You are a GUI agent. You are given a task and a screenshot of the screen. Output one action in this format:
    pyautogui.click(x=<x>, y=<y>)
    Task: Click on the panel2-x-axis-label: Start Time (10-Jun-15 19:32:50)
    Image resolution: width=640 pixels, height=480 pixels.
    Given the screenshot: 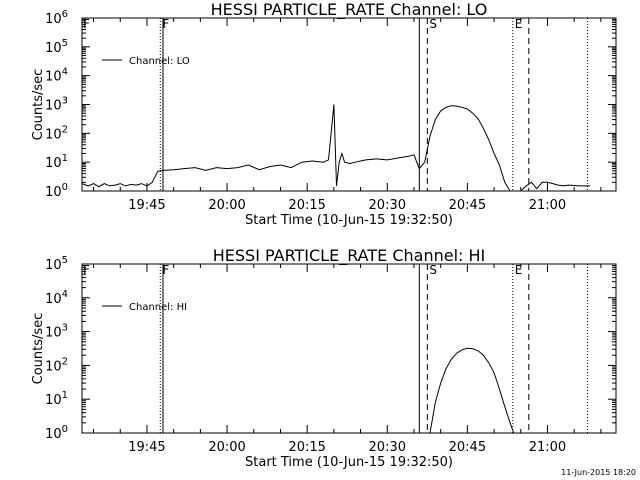 What is the action you would take?
    pyautogui.click(x=349, y=462)
    